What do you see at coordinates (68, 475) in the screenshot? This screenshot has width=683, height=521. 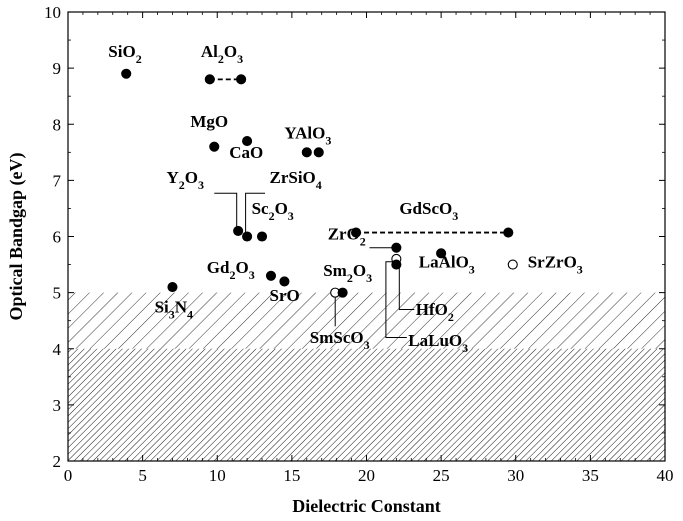 I see `x-tick-label: 0` at bounding box center [68, 475].